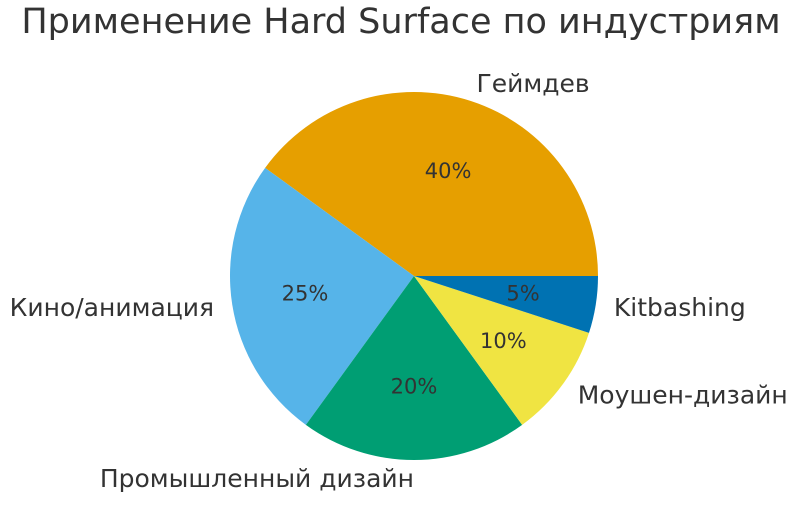 This screenshot has width=802, height=522. Describe the element at coordinates (533, 83) in the screenshot. I see `slice-category-label: Геймдев` at that location.